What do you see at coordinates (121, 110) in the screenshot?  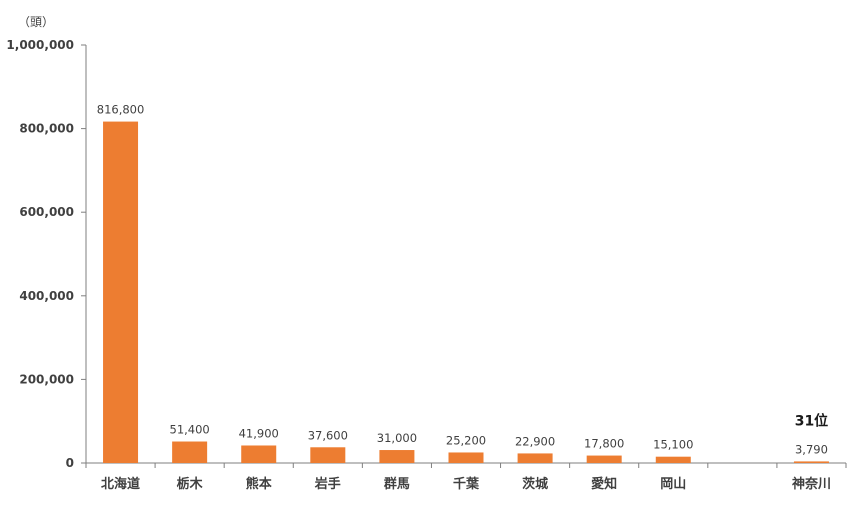 I see `data-label: 816,800` at bounding box center [121, 110].